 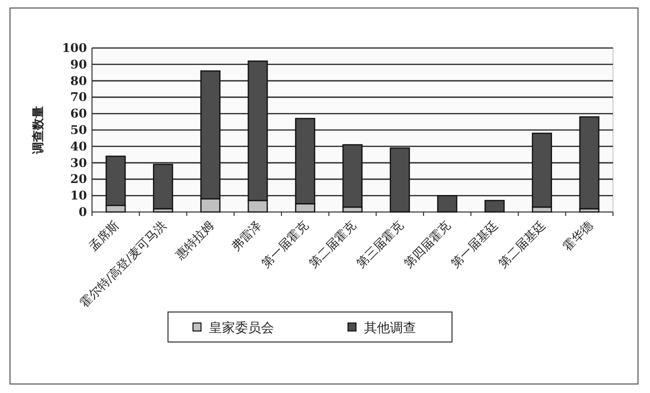 What do you see at coordinates (78, 195) in the screenshot?
I see `y-tick-label: 10` at bounding box center [78, 195].